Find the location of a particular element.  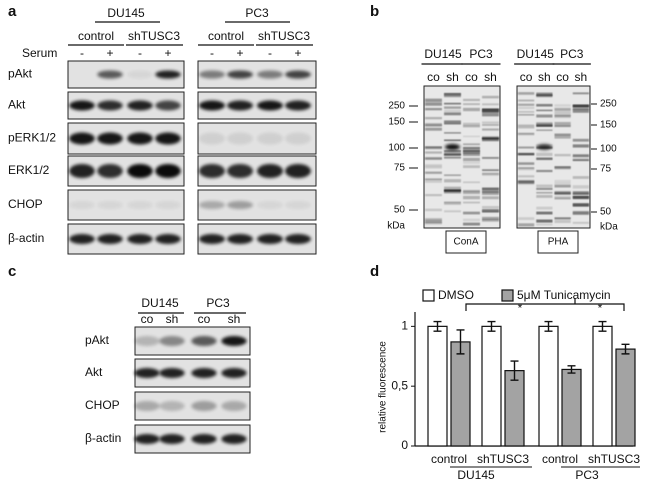

lectin-box is located at coordinates (558, 242).